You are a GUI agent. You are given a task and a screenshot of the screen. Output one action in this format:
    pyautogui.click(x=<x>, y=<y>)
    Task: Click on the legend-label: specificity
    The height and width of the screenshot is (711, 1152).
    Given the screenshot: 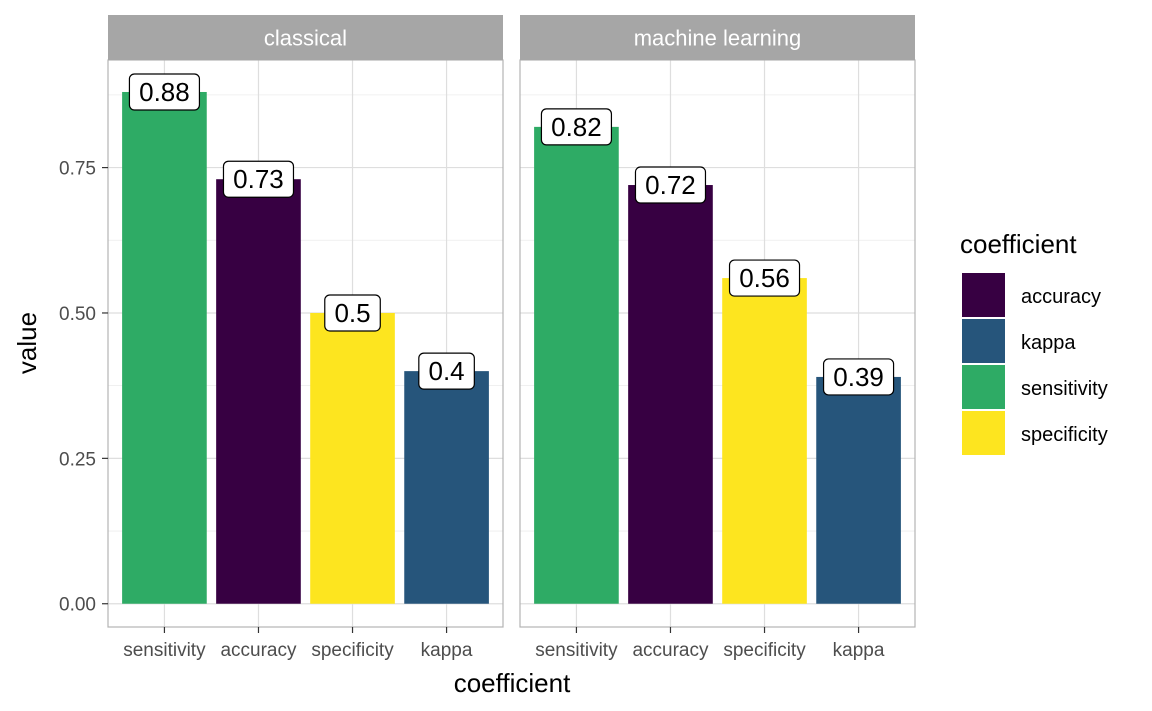 What is the action you would take?
    pyautogui.click(x=1064, y=435)
    